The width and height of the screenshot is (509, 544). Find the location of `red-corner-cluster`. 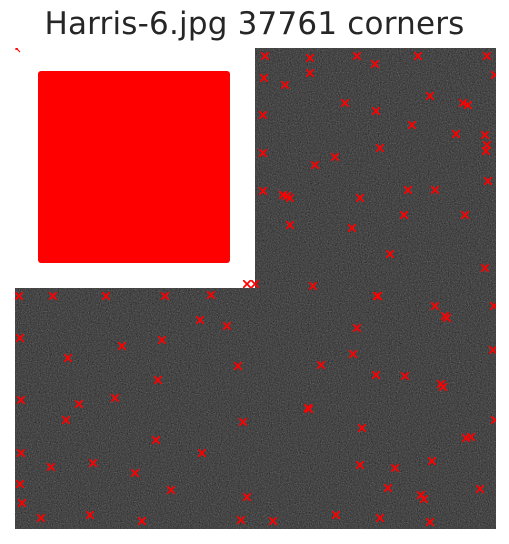

red-corner-cluster is located at coordinates (134, 167).